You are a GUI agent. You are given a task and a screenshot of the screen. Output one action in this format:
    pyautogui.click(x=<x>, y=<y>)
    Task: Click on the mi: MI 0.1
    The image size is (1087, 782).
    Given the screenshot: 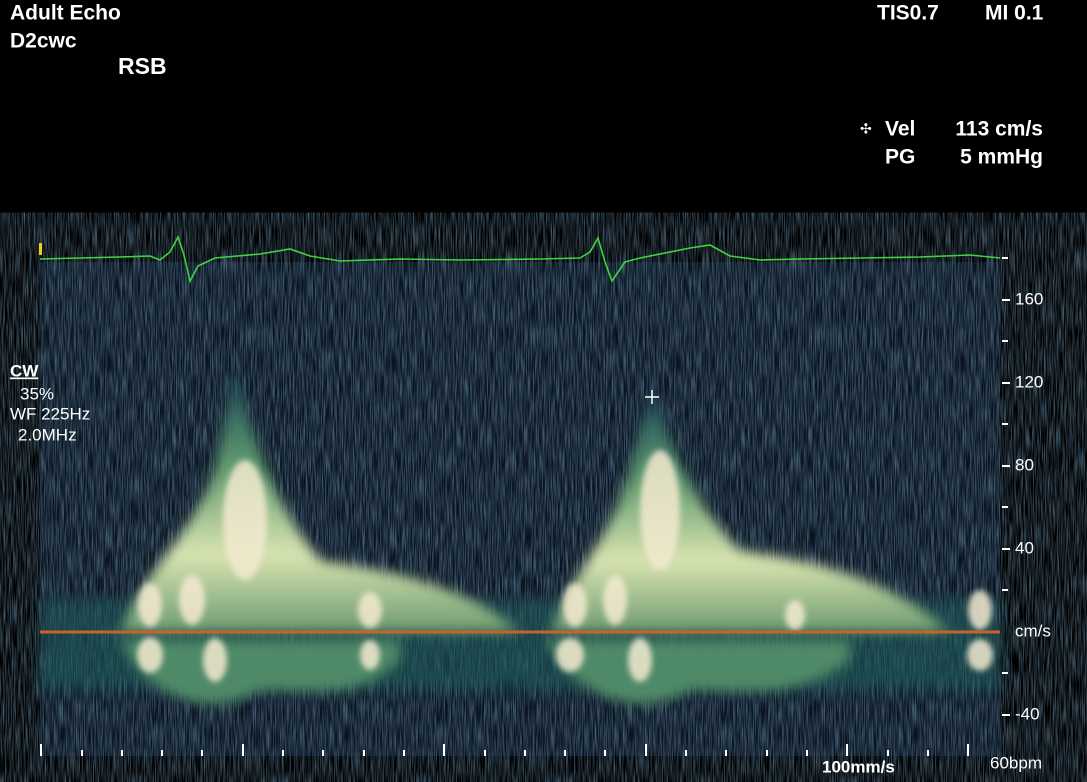 What is the action you would take?
    pyautogui.click(x=1014, y=13)
    